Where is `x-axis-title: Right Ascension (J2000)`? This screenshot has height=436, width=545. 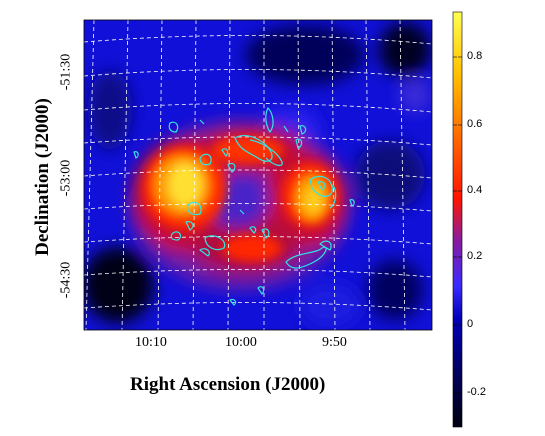
x-axis-title: Right Ascension (J2000) is located at coordinates (228, 384).